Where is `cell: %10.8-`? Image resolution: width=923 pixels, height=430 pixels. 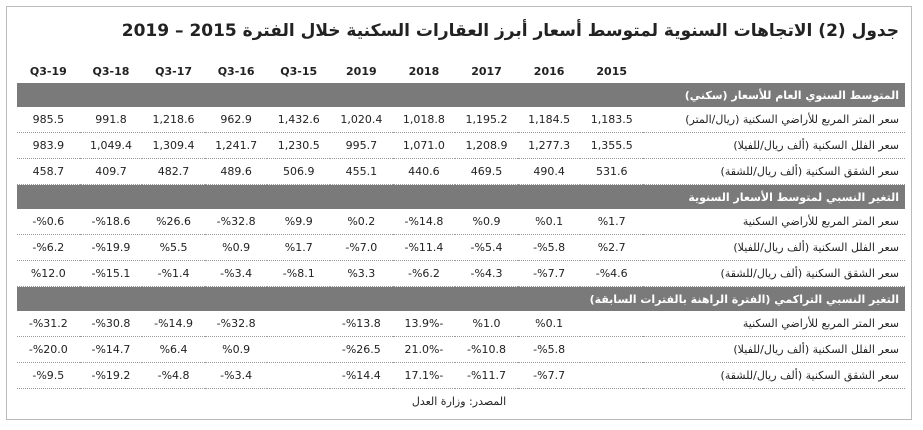
cell: %10.8- is located at coordinates (486, 349).